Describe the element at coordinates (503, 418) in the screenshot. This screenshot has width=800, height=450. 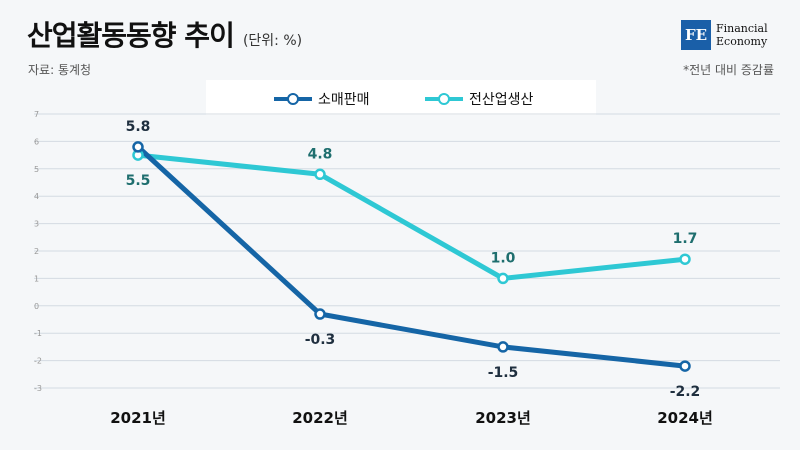
I see `x-tick-label: 2023년` at that location.